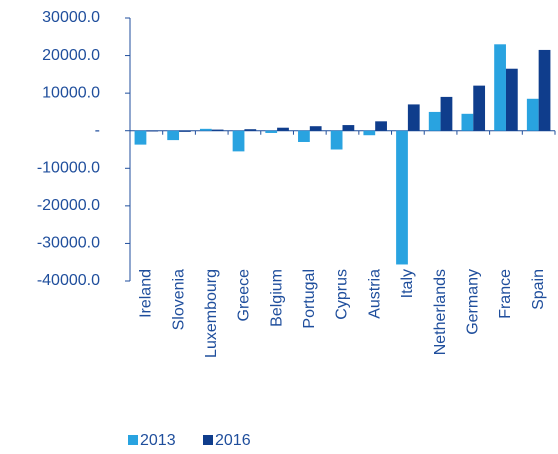 The width and height of the screenshot is (558, 454). I want to click on y-tick-label: -40000.0, so click(68, 280).